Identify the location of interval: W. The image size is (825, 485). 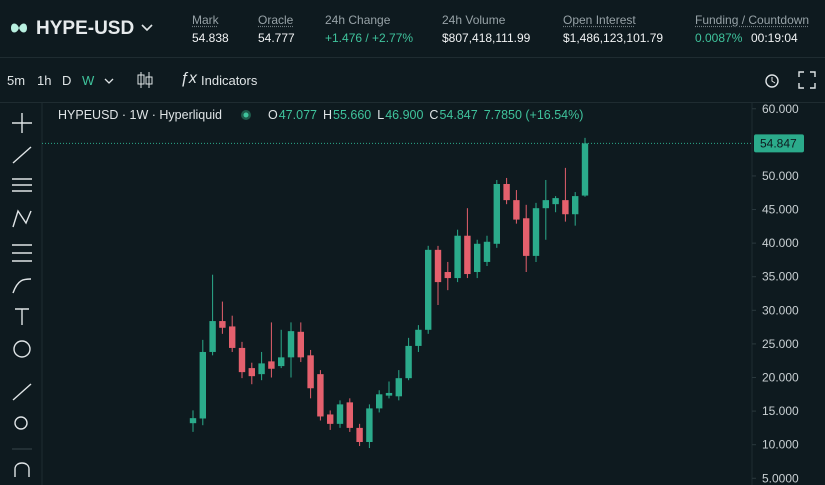
(88, 80).